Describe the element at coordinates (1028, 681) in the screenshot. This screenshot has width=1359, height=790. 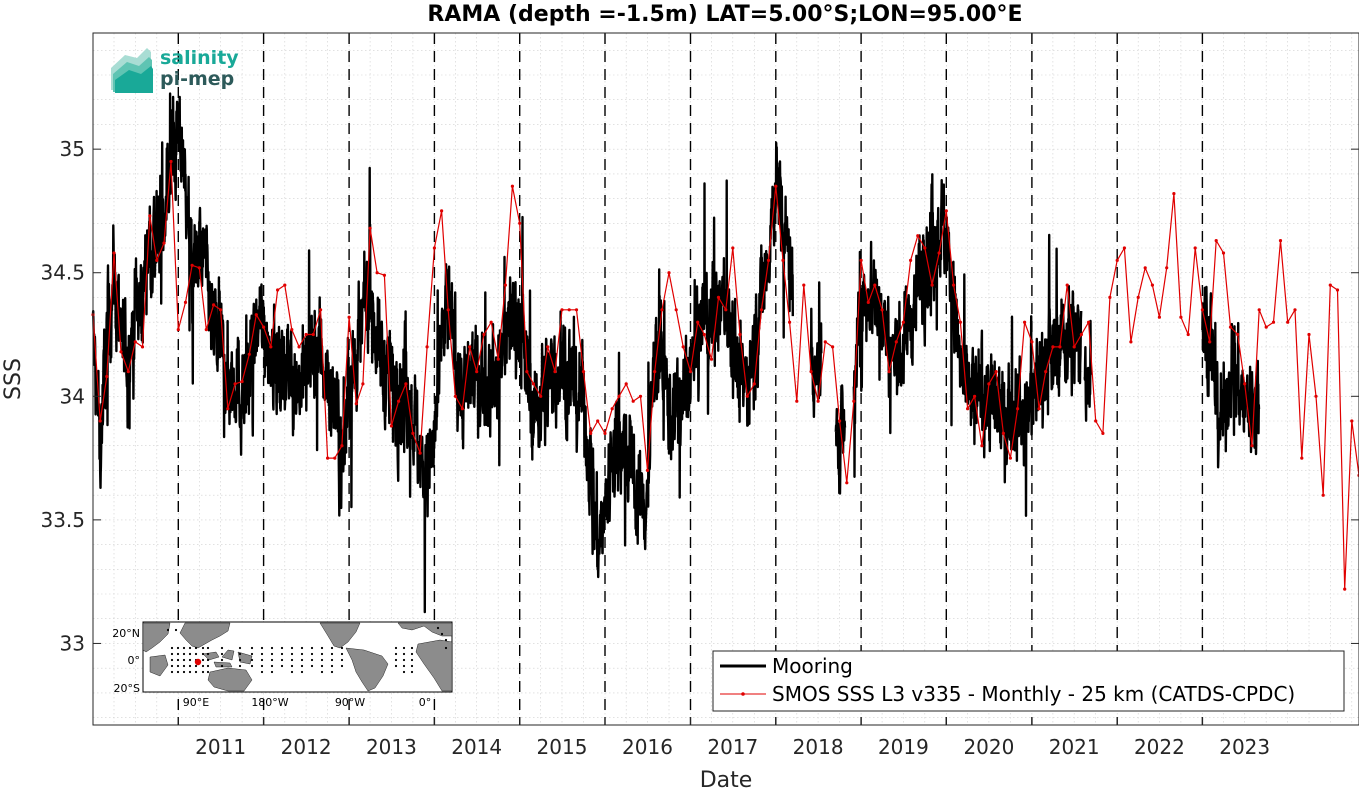
I see `legend-box` at that location.